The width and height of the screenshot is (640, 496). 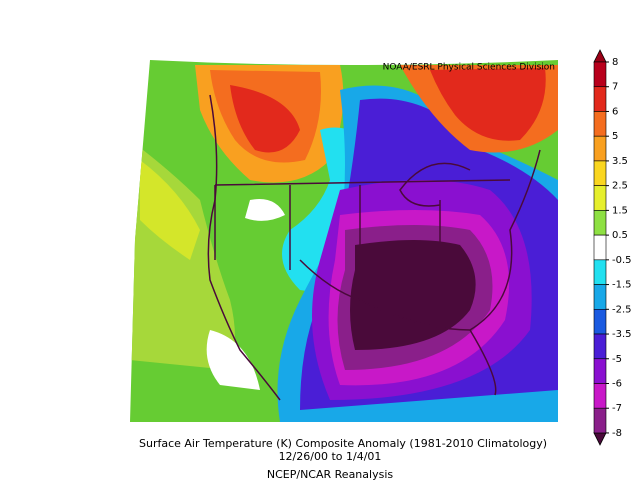 What do you see at coordinates (615, 136) in the screenshot?
I see `colorbar-tick-label: 5` at bounding box center [615, 136].